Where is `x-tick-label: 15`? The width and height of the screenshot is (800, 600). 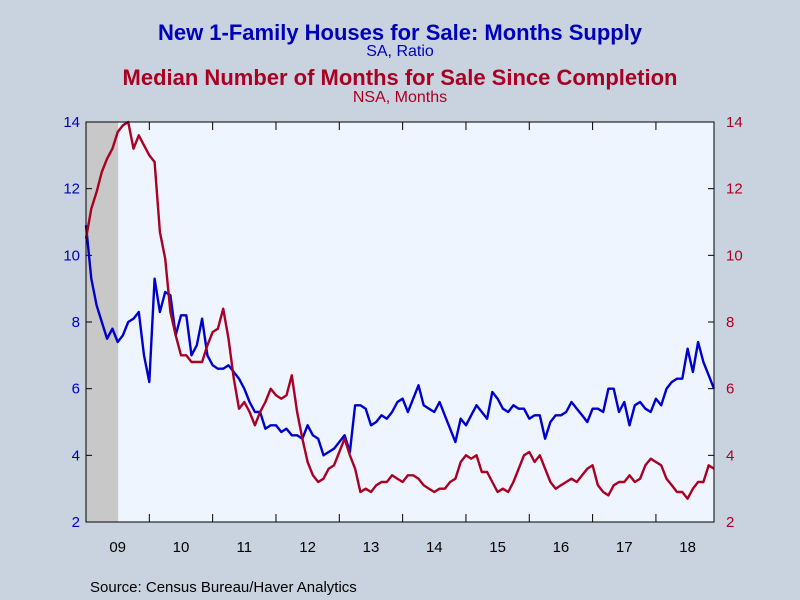 x-tick-label: 15 is located at coordinates (497, 547).